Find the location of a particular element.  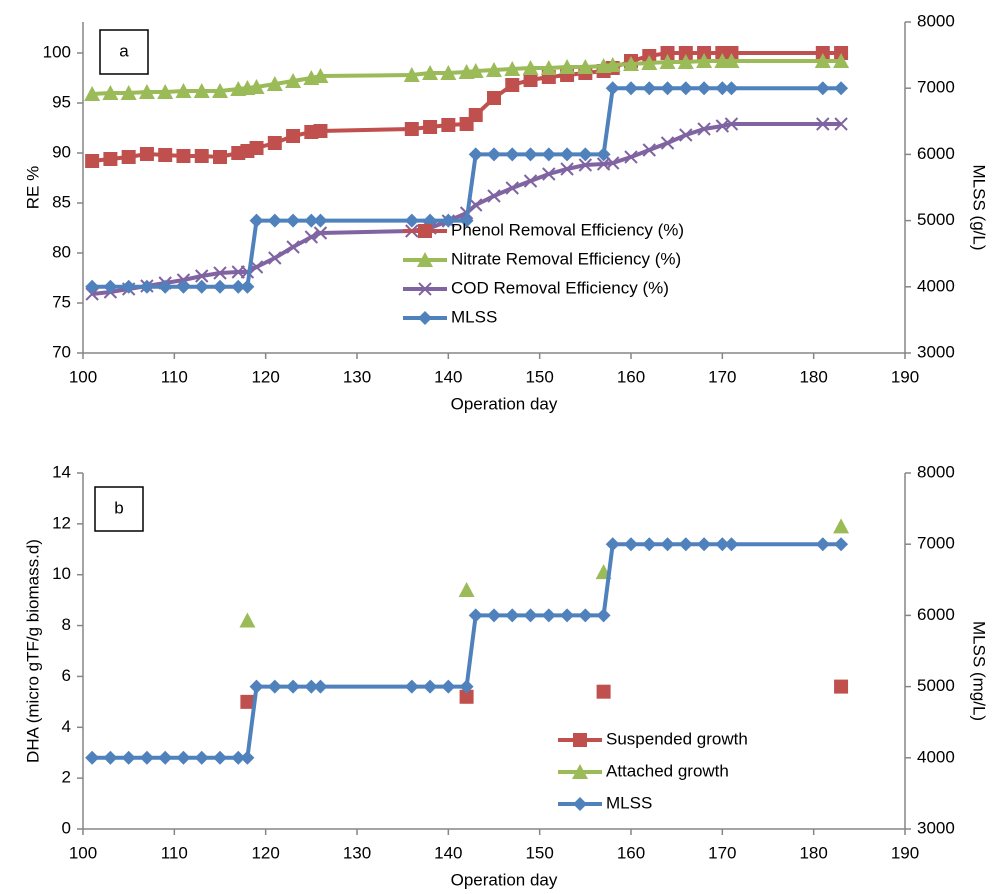

legend-label: Suspended growth is located at coordinates (677, 738).